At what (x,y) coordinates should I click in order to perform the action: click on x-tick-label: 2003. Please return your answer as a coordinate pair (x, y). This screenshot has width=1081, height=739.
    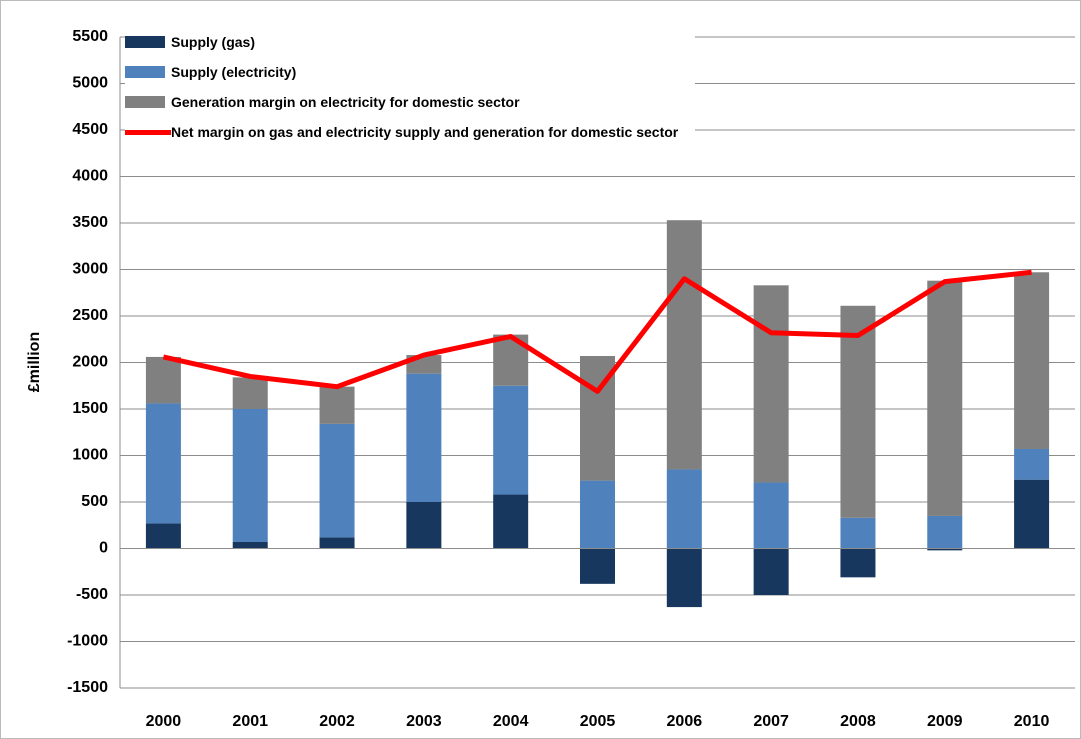
    Looking at the image, I should click on (424, 721).